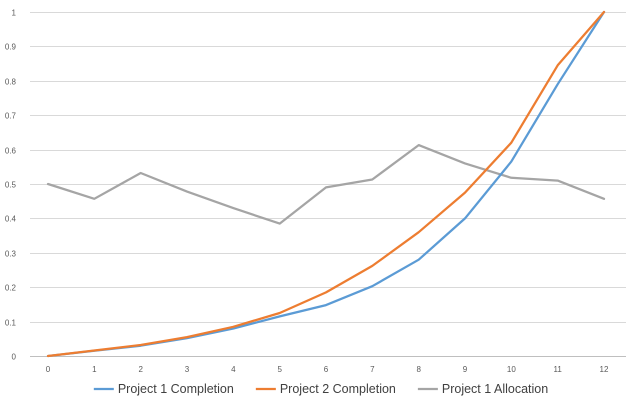 Image resolution: width=642 pixels, height=414 pixels. I want to click on x-tick-label: 0, so click(48, 369).